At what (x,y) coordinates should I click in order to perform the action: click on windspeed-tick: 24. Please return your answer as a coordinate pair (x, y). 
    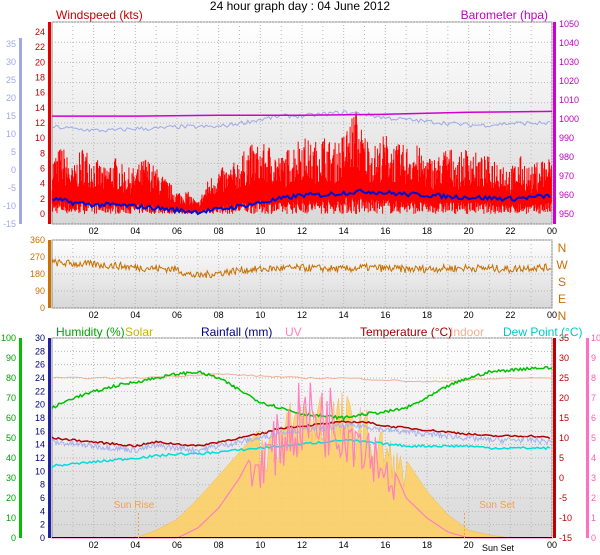
    Looking at the image, I should click on (40, 32).